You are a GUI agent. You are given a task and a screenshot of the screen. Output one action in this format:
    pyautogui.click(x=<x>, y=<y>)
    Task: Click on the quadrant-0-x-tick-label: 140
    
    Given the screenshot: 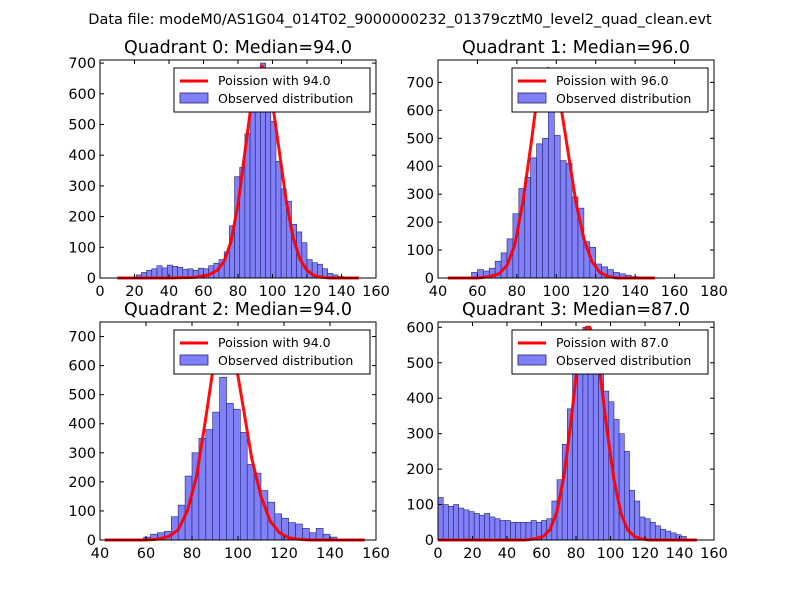 What is the action you would take?
    pyautogui.click(x=342, y=292)
    